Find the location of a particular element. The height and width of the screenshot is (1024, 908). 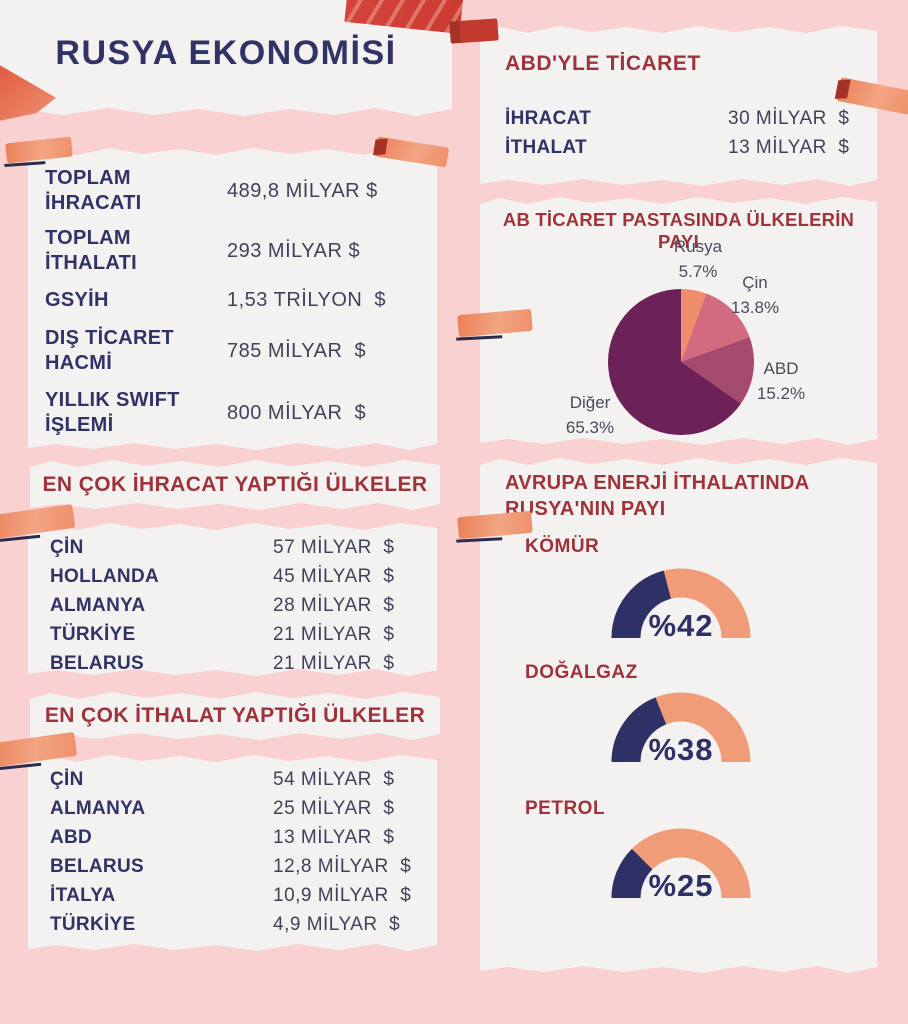

country-value: 57 MİLYAR $ is located at coordinates (334, 547).